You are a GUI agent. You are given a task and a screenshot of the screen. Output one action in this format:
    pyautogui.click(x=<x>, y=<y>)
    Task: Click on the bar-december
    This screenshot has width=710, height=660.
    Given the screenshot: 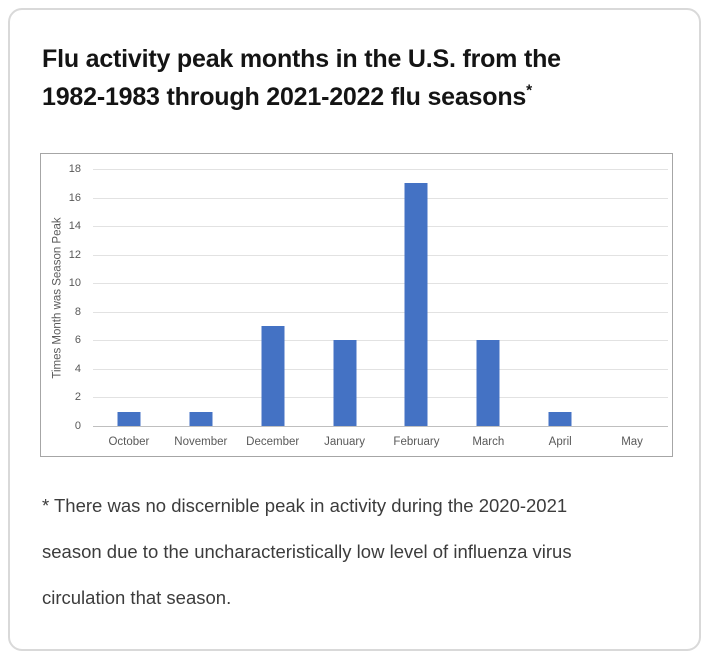 What is the action you would take?
    pyautogui.click(x=273, y=376)
    